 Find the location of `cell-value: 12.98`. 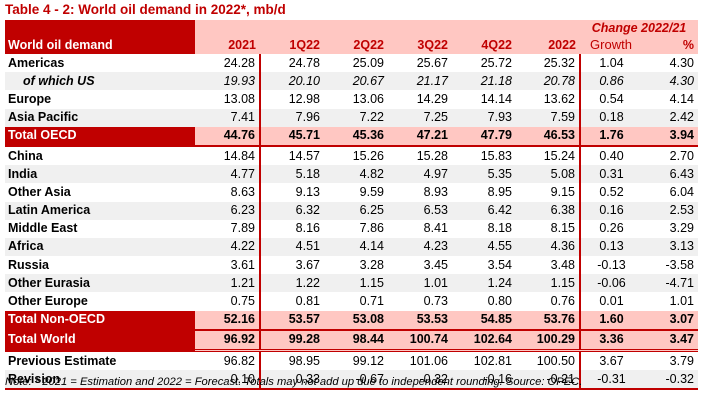

cell-value: 12.98 is located at coordinates (304, 98).